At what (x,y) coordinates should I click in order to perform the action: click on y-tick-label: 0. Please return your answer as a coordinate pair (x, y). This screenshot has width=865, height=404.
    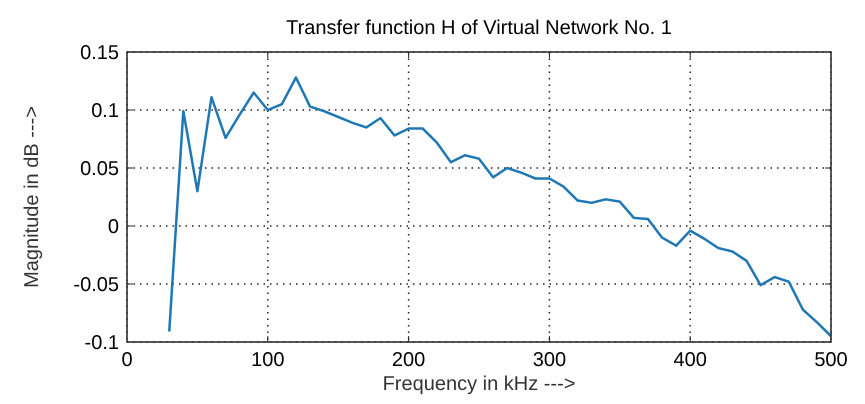
    Looking at the image, I should click on (113, 227).